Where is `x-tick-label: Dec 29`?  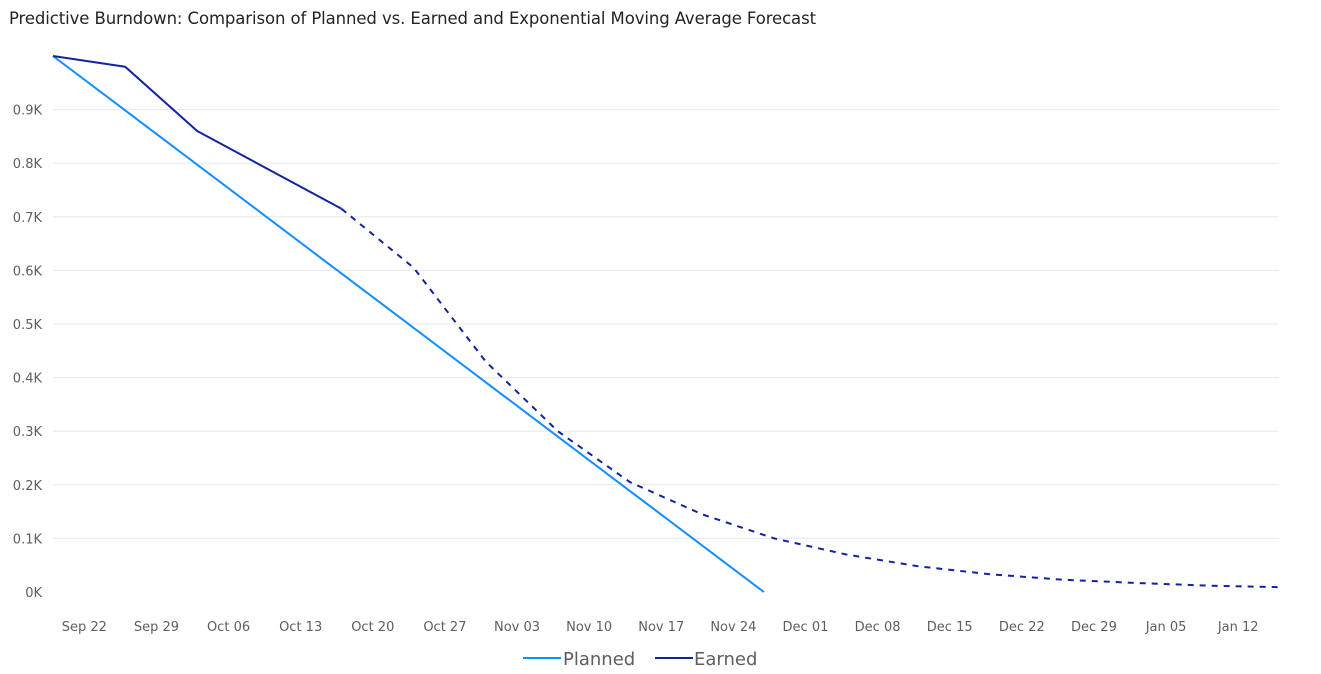
x-tick-label: Dec 29 is located at coordinates (1094, 627).